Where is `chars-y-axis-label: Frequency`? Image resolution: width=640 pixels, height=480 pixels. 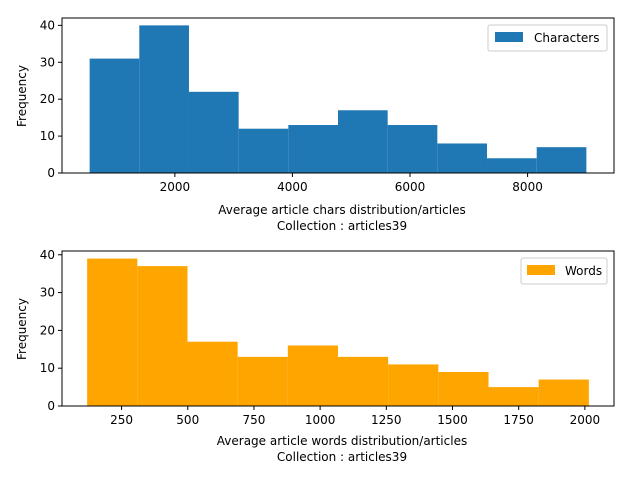
chars-y-axis-label: Frequency is located at coordinates (22, 96).